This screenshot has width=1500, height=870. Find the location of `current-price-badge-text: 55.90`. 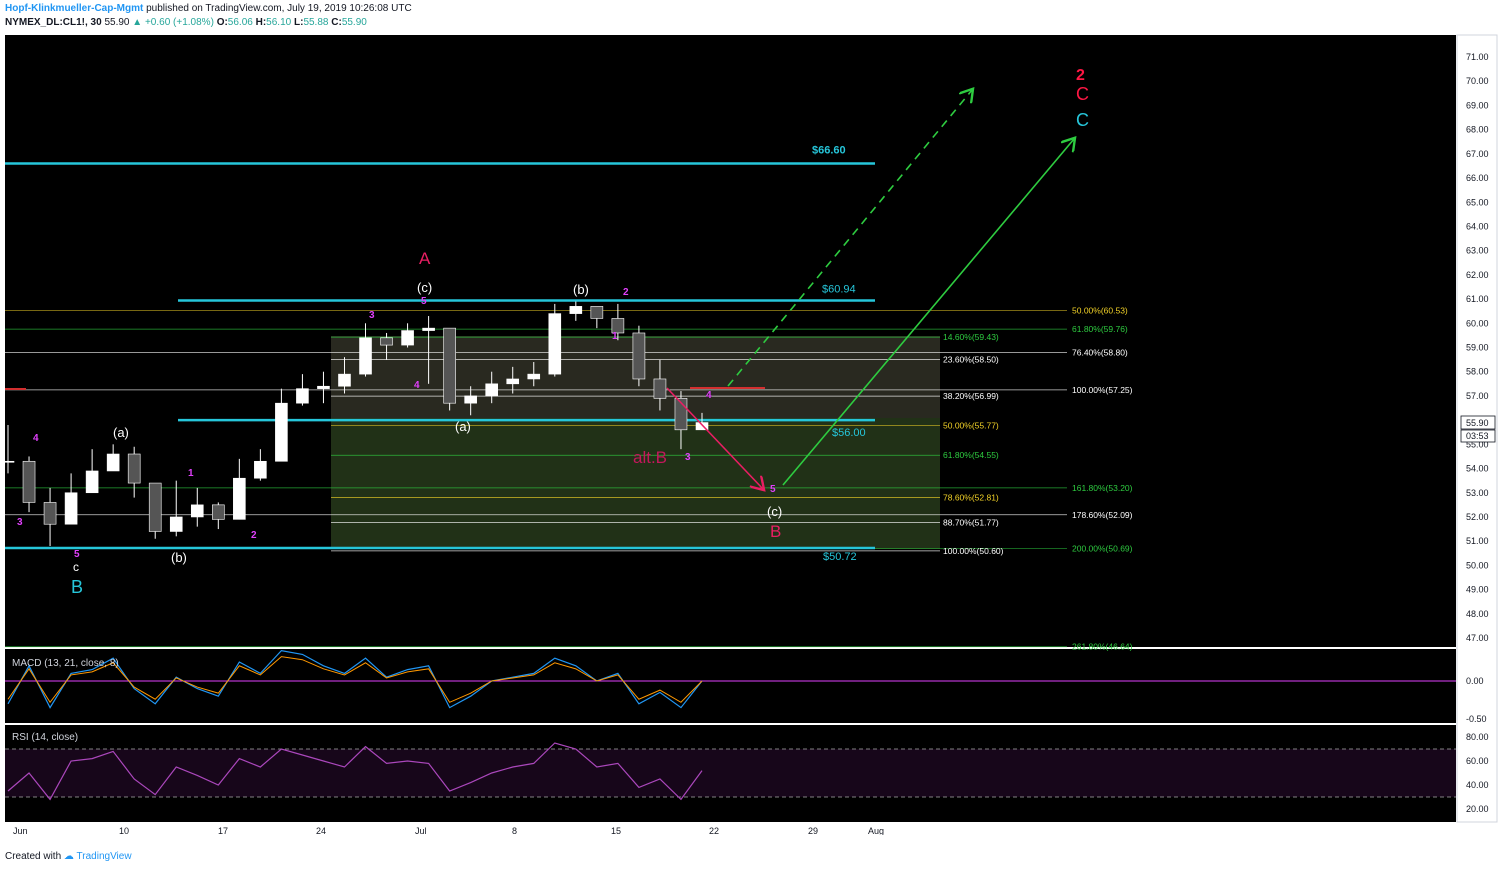

current-price-badge-text: 55.90 is located at coordinates (1477, 423).